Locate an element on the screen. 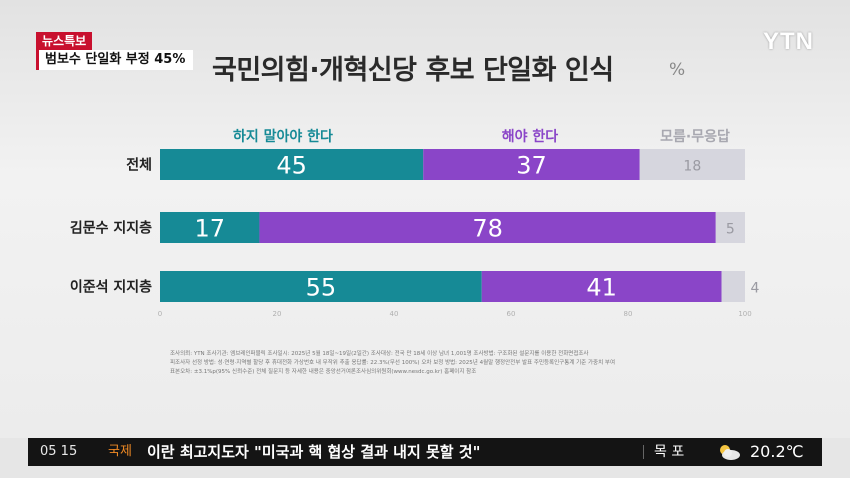  ticker-headline: 이란 최고지도자 "미국과 핵 협상 결과 내지 못할 것" is located at coordinates (314, 452).